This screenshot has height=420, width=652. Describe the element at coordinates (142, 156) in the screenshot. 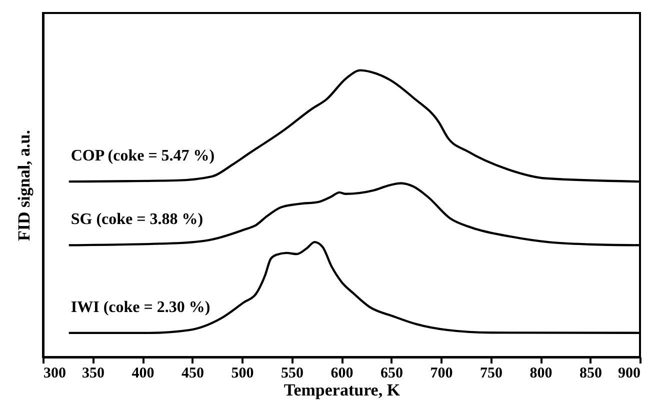

I see `series-label: COP (coke = 5.47 %)` at that location.